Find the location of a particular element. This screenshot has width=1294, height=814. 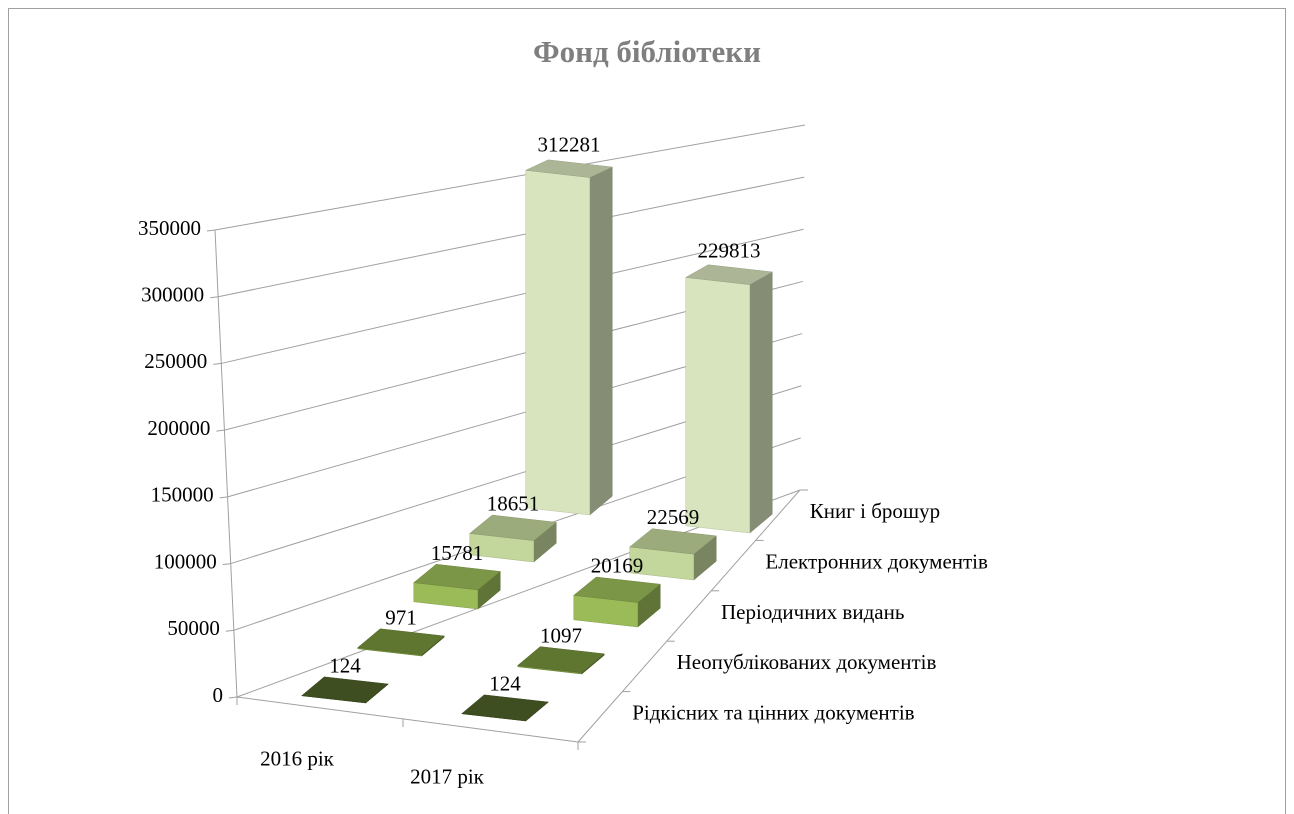

series-label: Книг і брошур is located at coordinates (875, 511).